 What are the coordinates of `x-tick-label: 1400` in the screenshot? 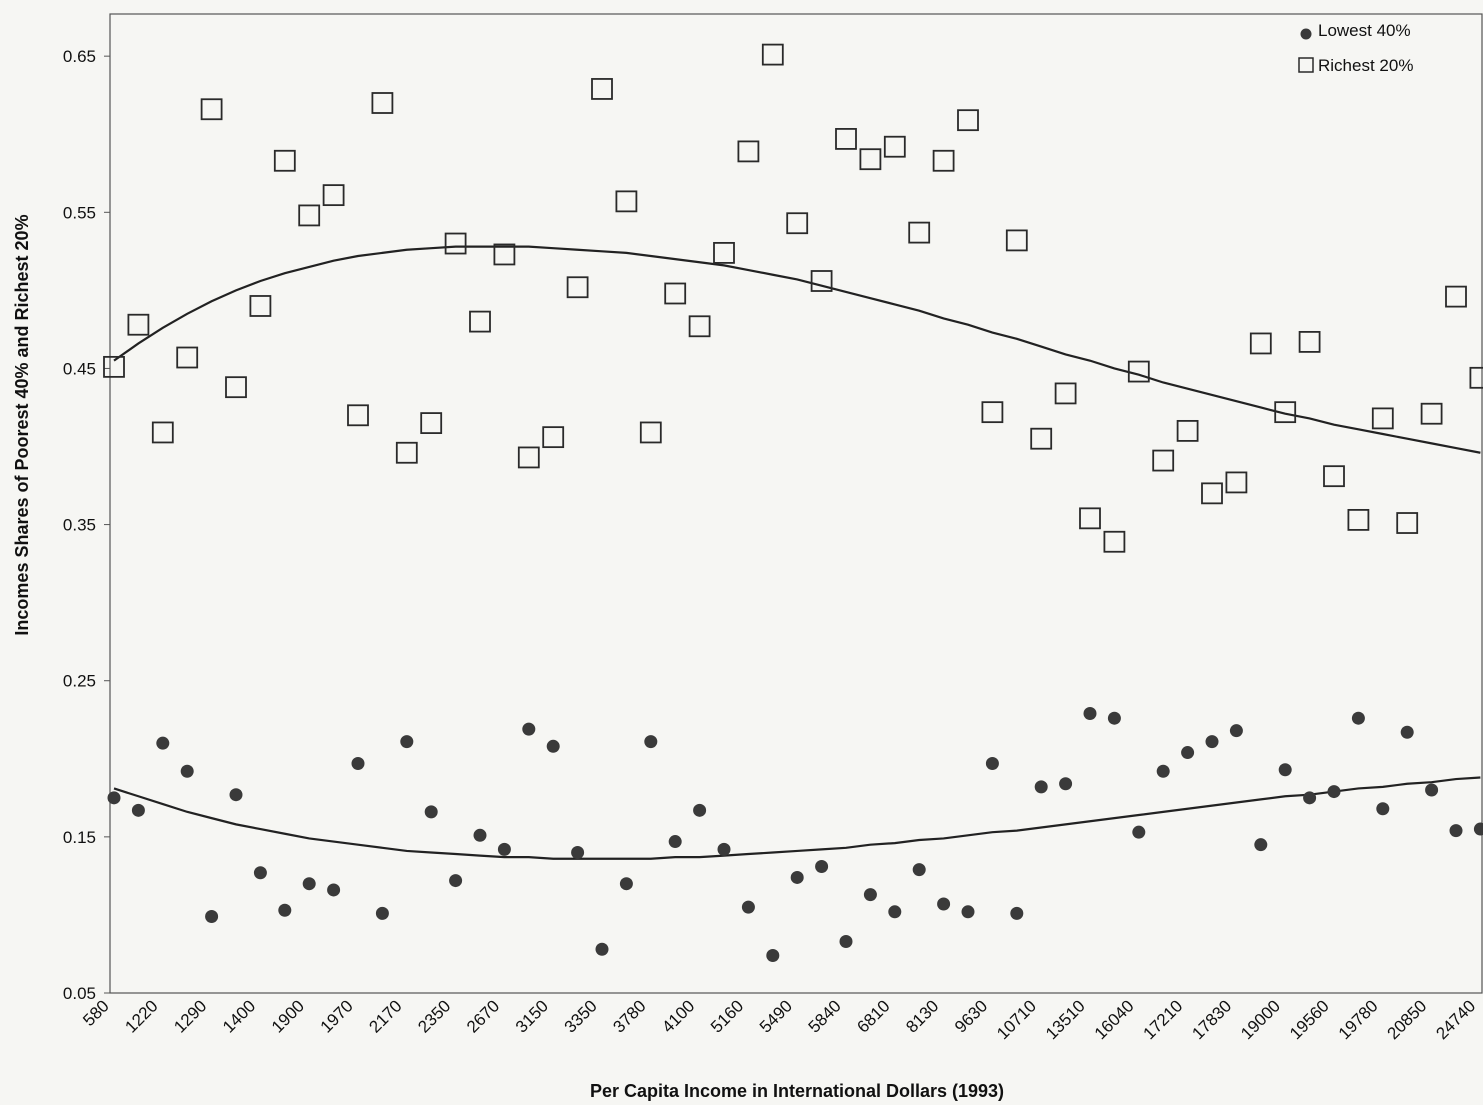 It's located at (239, 1016).